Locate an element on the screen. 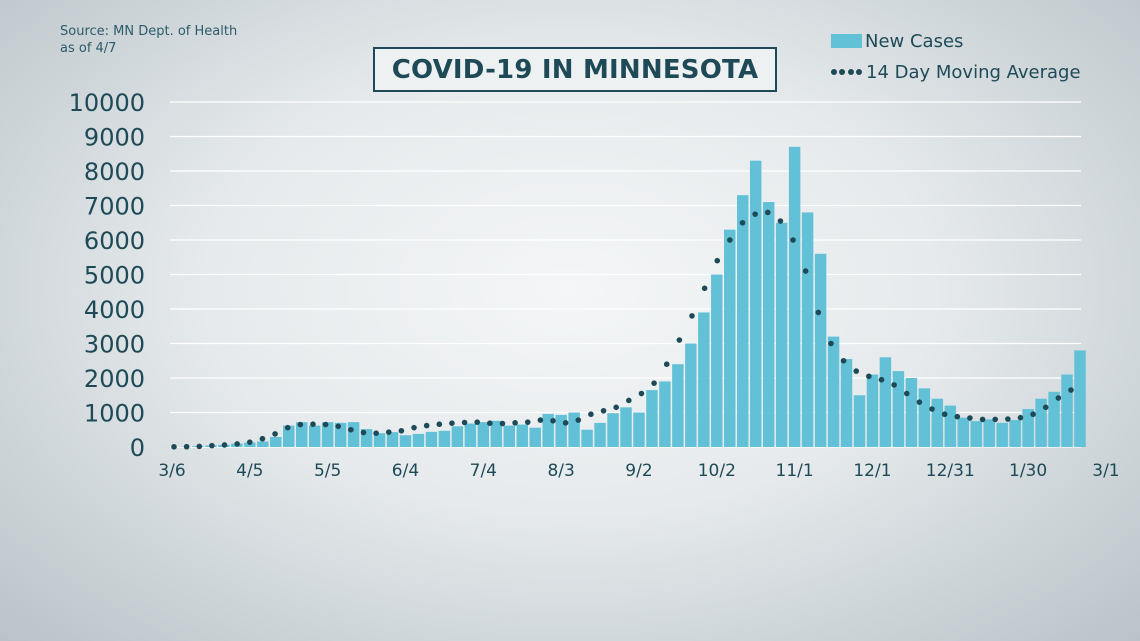 The image size is (1140, 641). x-tick-label: 11/1 is located at coordinates (795, 471).